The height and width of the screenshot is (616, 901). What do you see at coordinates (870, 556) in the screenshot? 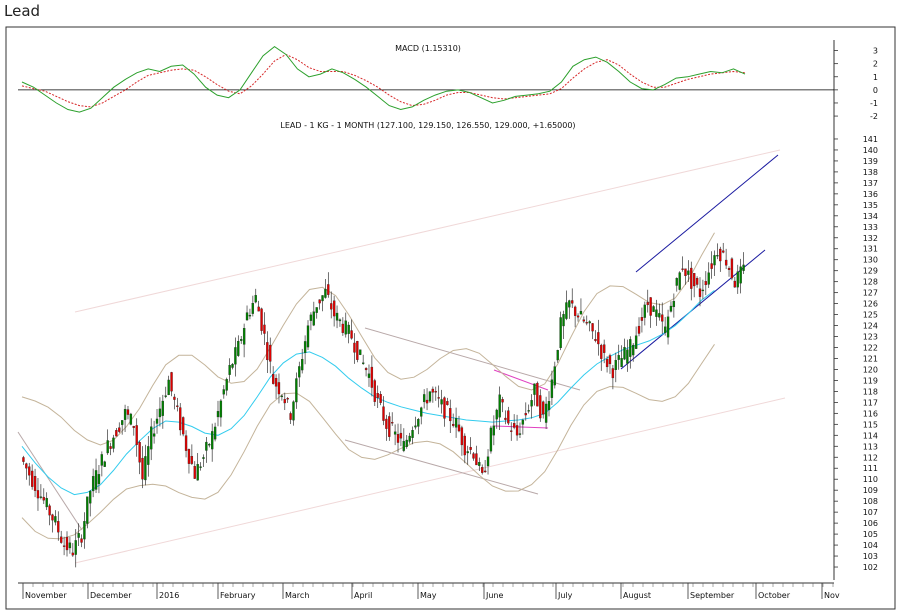
I see `price-tick-label: 103` at bounding box center [870, 556].